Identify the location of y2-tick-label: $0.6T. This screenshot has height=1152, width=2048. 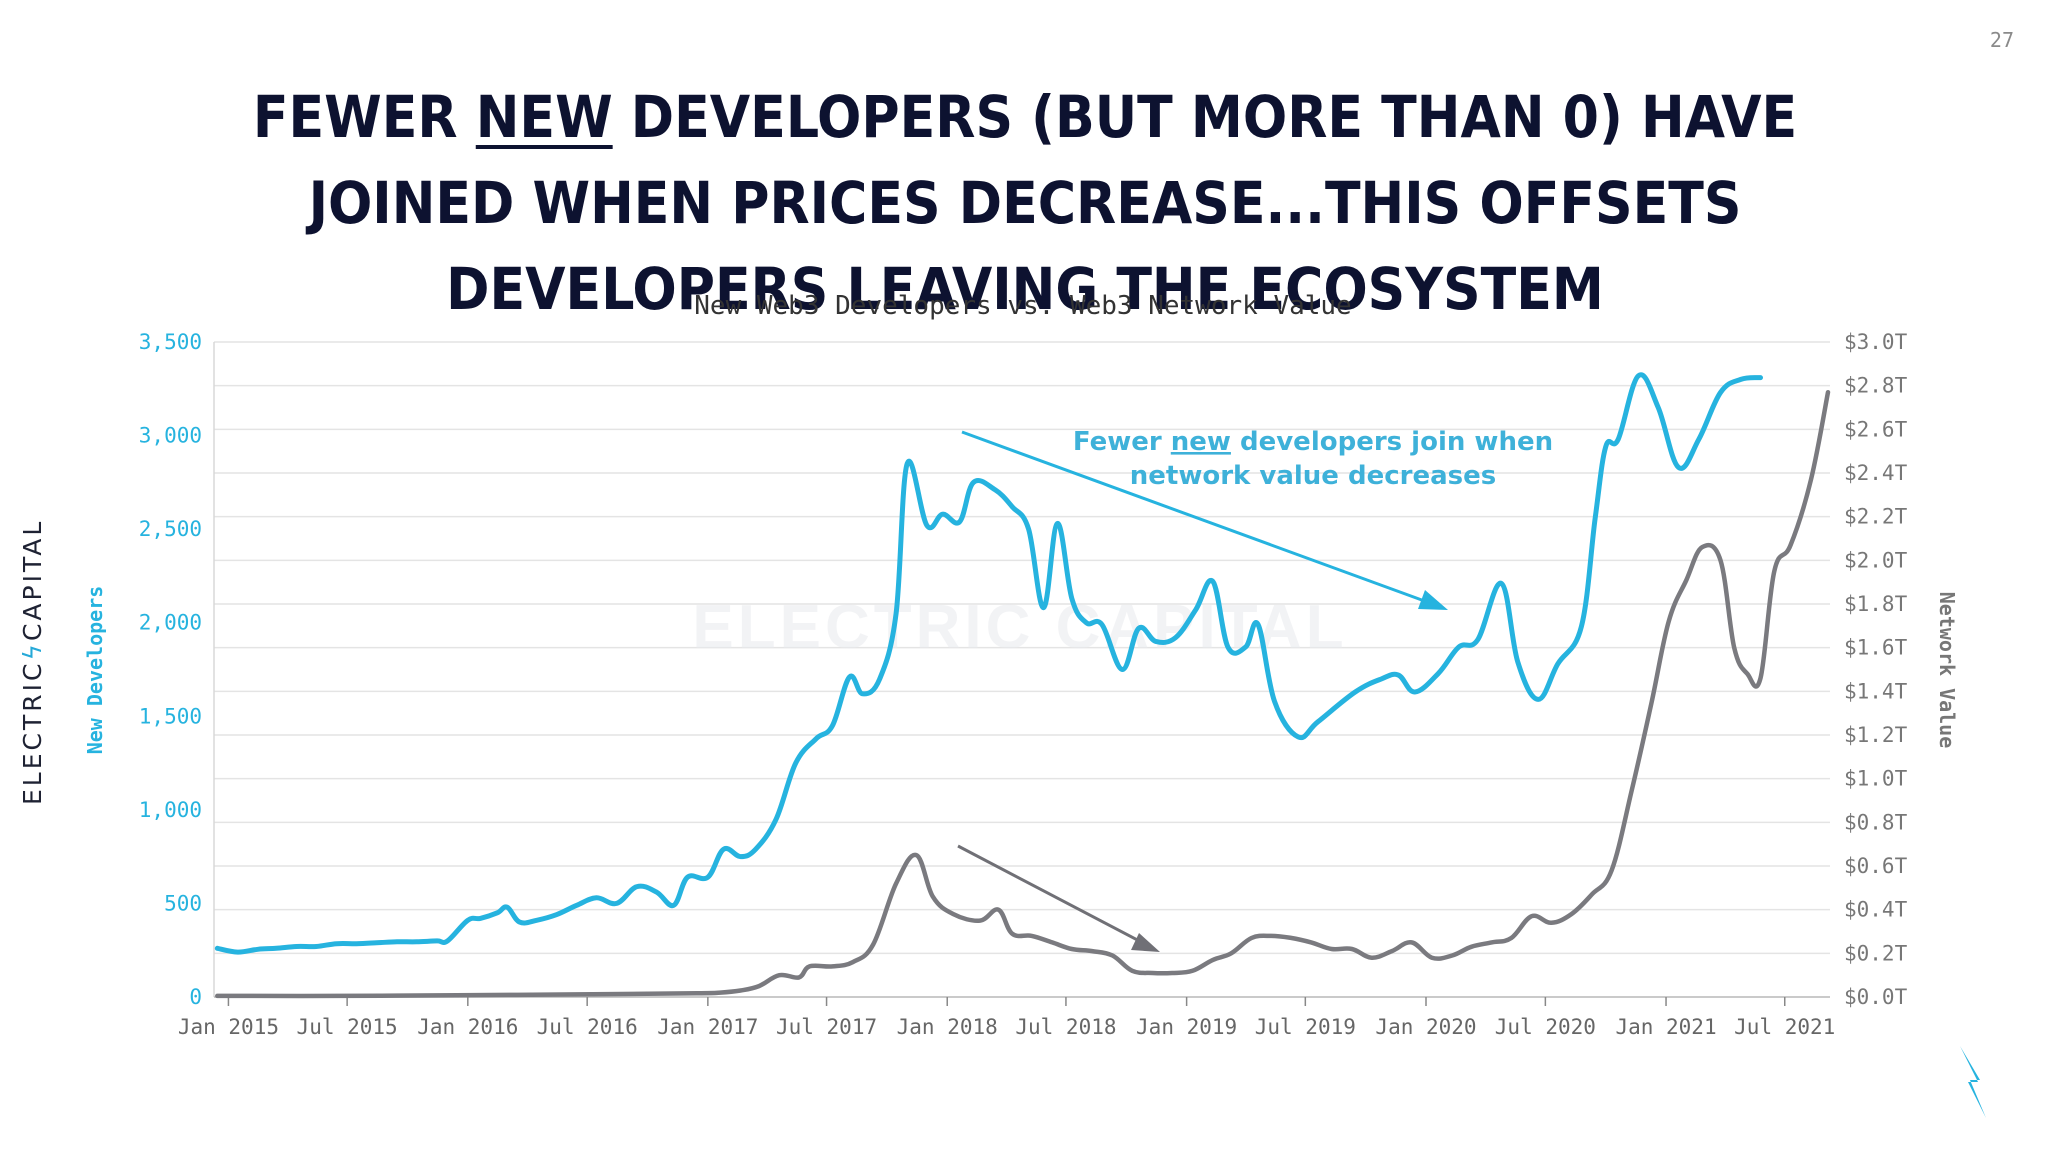
(1876, 866).